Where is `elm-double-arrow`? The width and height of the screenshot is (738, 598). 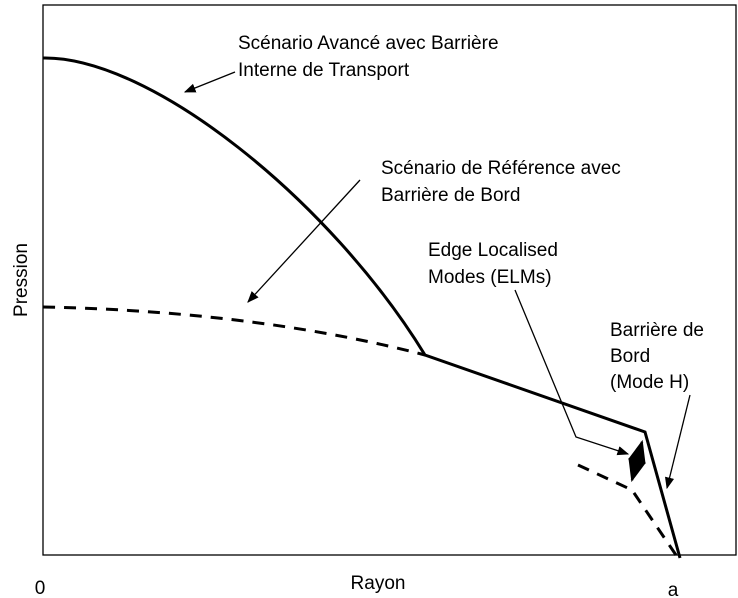 elm-double-arrow is located at coordinates (637, 461).